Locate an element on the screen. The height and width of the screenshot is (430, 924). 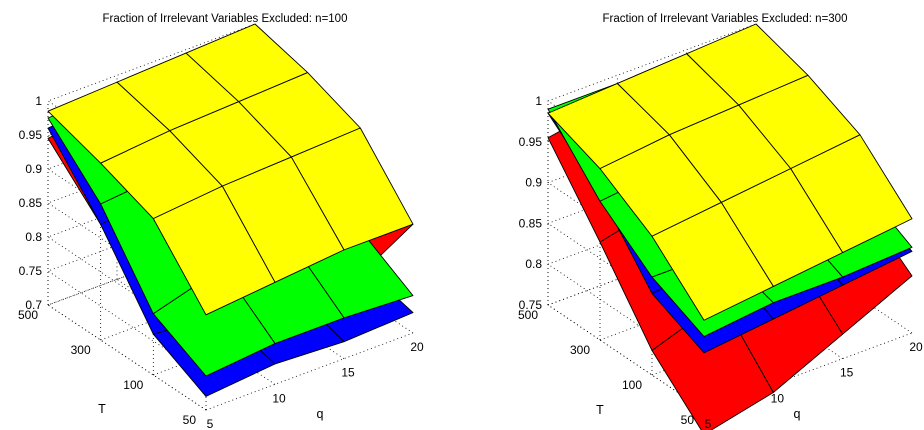
z-tick-label: 0.7 is located at coordinates (33, 305).